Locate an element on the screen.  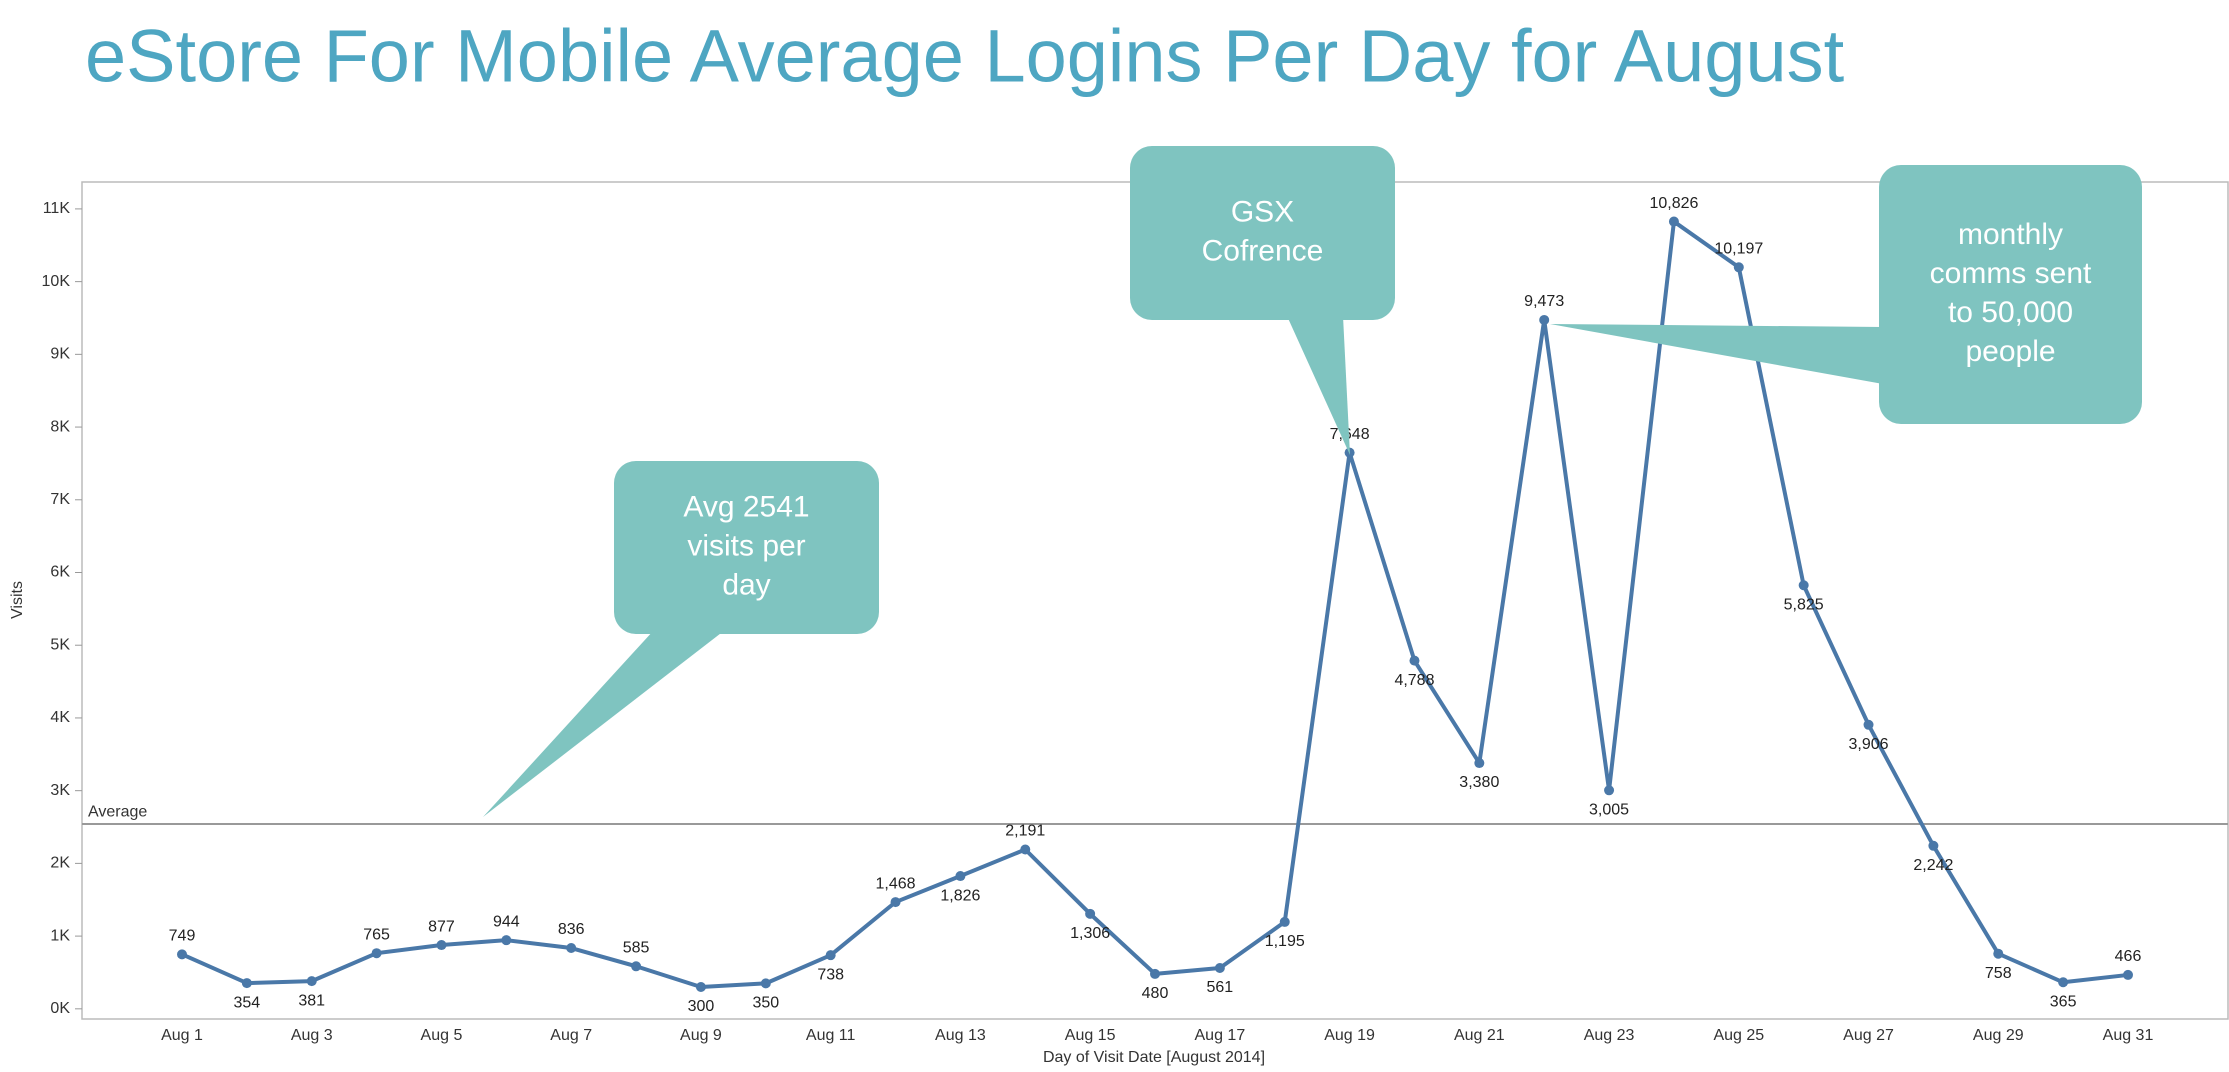
x-tick-label: Aug 27 is located at coordinates (1868, 1035).